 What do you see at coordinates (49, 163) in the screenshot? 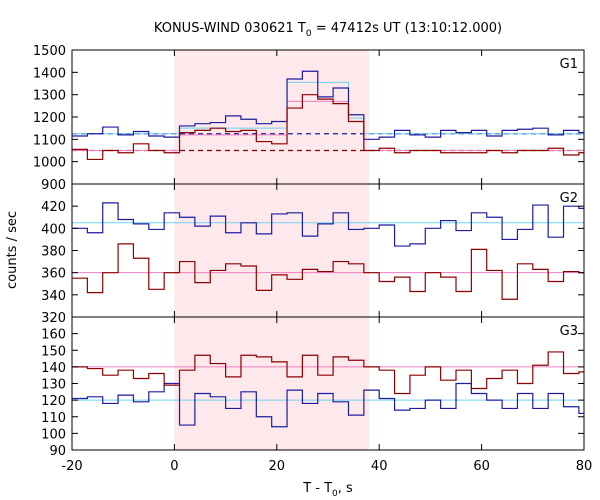
I see `y-tick-label: 1000` at bounding box center [49, 163].